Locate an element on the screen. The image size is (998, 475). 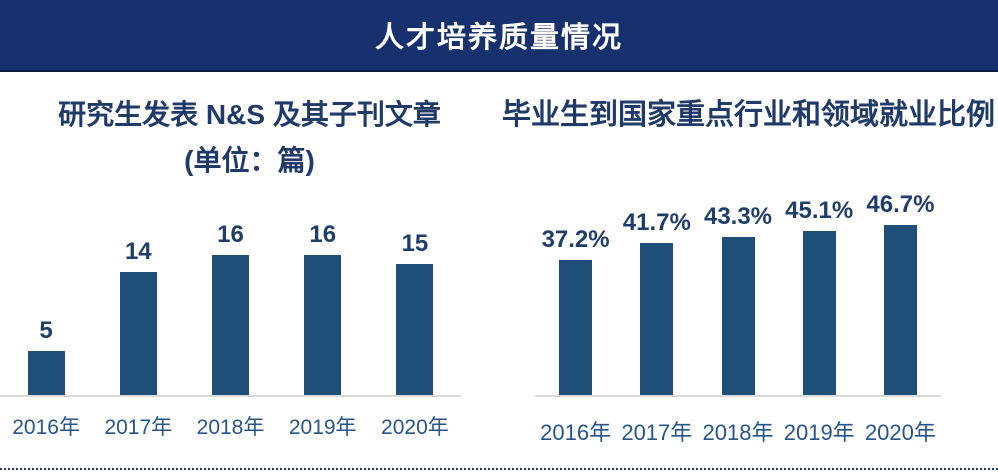
bar-value-label: 5 is located at coordinates (46, 330).